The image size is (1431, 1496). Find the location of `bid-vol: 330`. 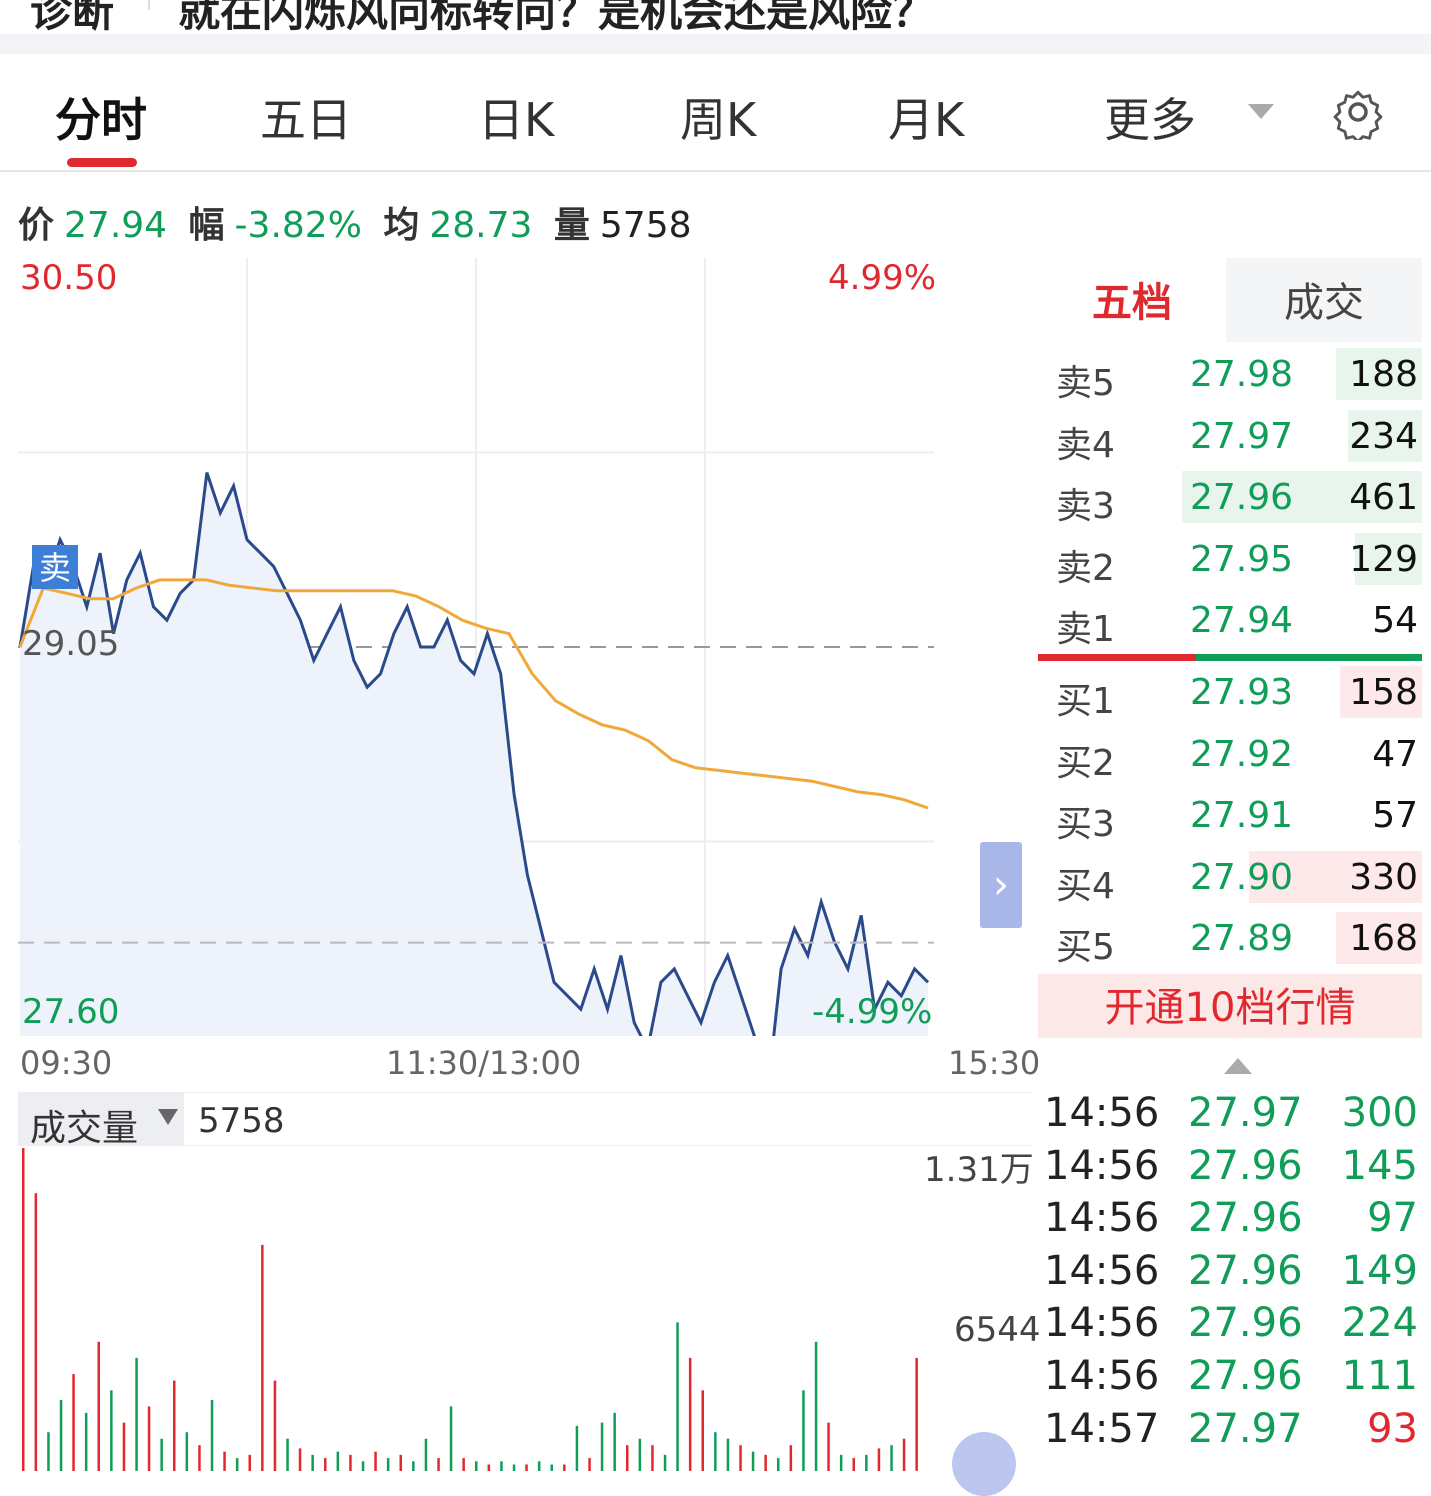

bid-vol: 330 is located at coordinates (1383, 877).